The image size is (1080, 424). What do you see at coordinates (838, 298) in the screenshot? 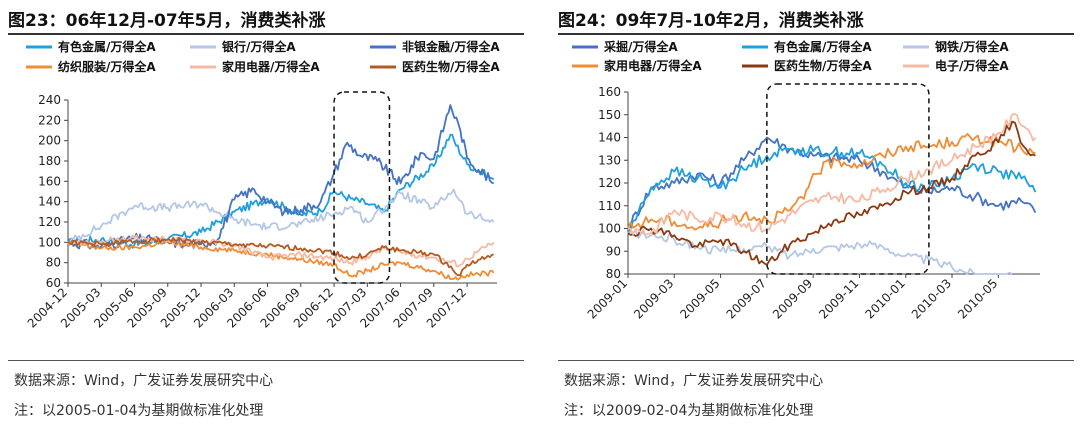
I see `x-tick-label: 2009-11` at bounding box center [838, 298].